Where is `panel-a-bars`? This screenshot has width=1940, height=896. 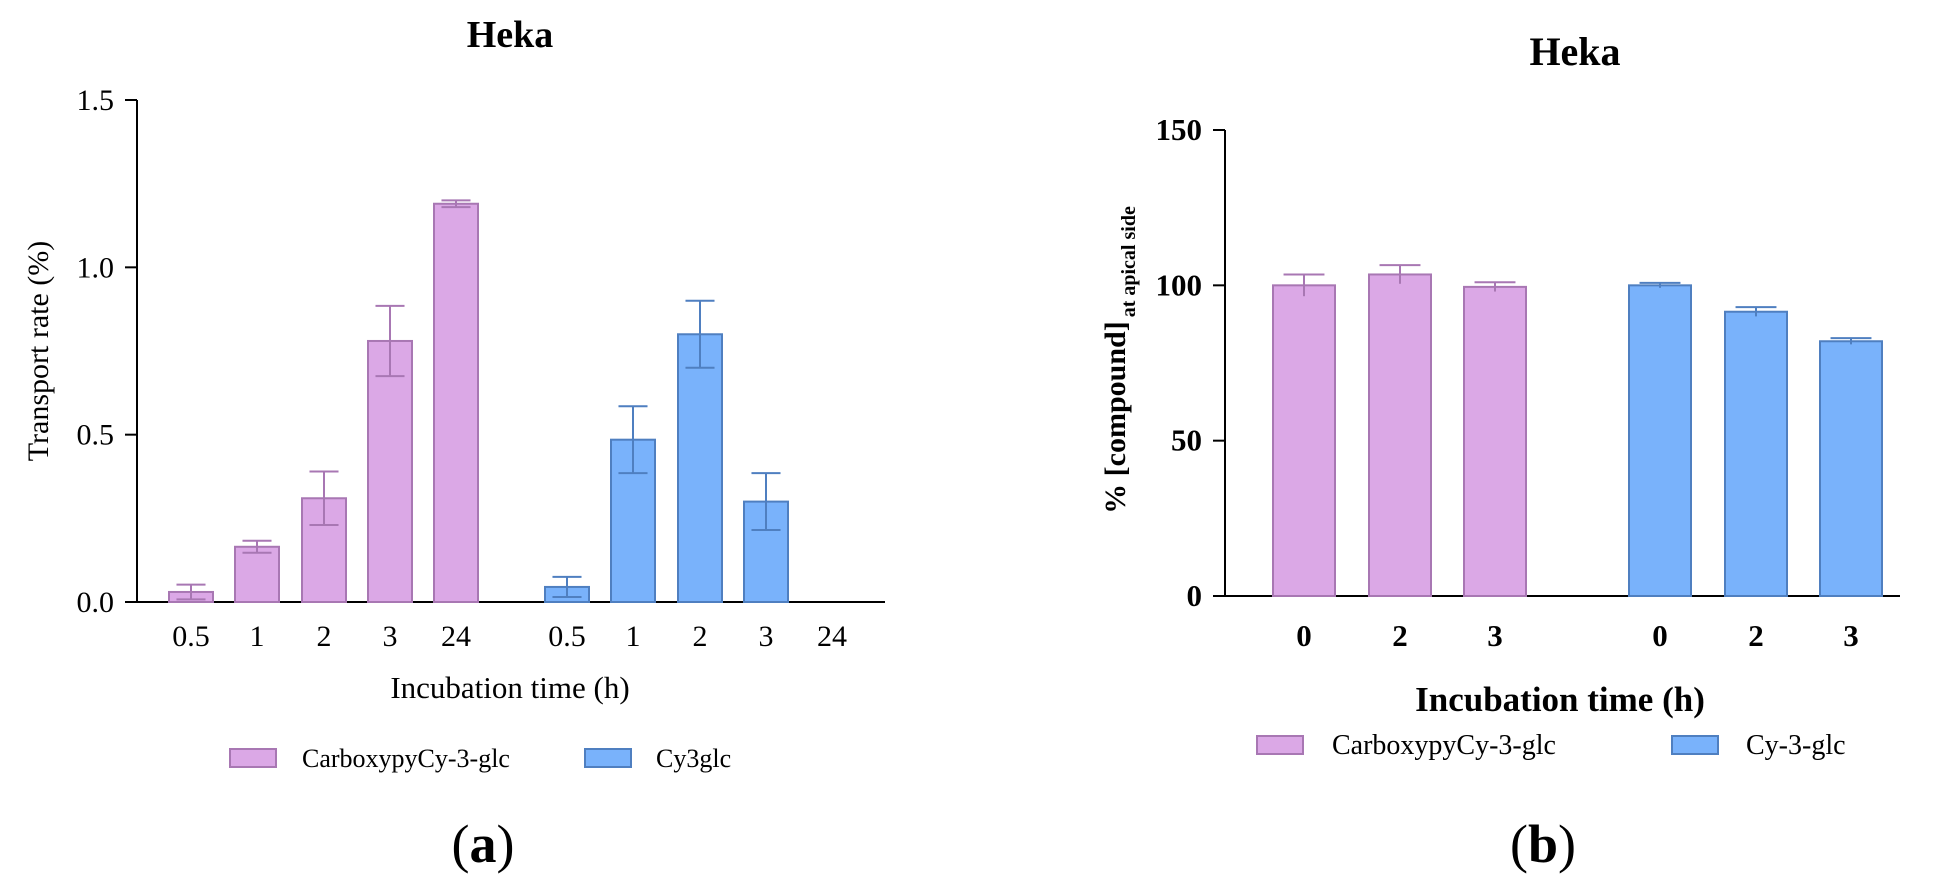 panel-a-bars is located at coordinates (478, 401).